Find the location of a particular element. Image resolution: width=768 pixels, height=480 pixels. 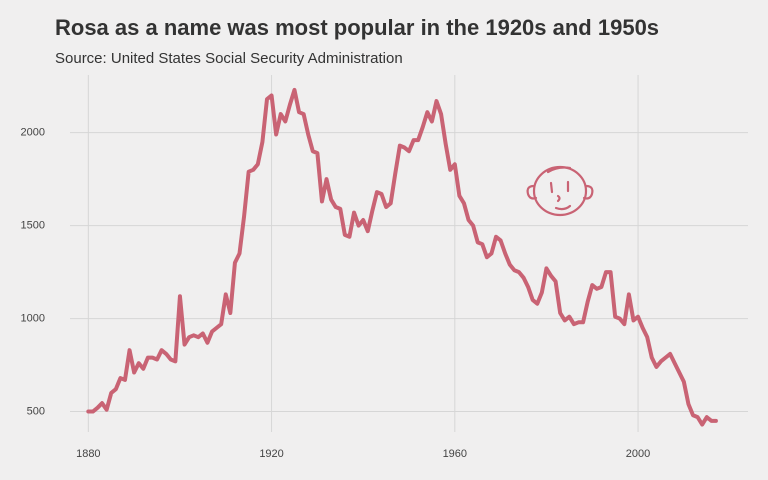

y-tick-label: 2000 is located at coordinates (33, 133).